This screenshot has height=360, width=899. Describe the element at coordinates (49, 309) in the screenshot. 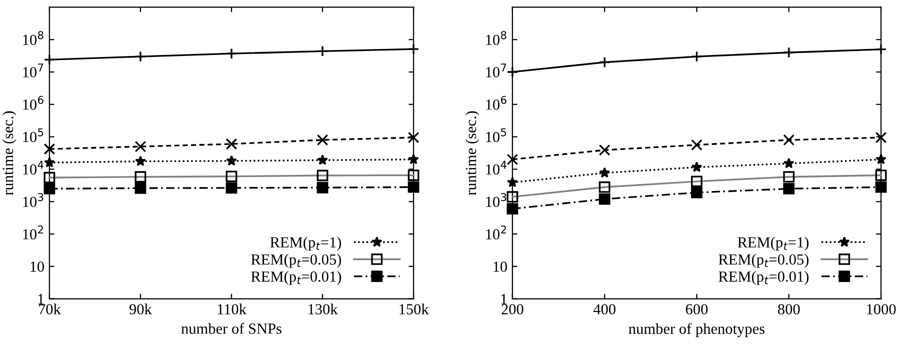

I see `x-tick-label: 70k` at that location.